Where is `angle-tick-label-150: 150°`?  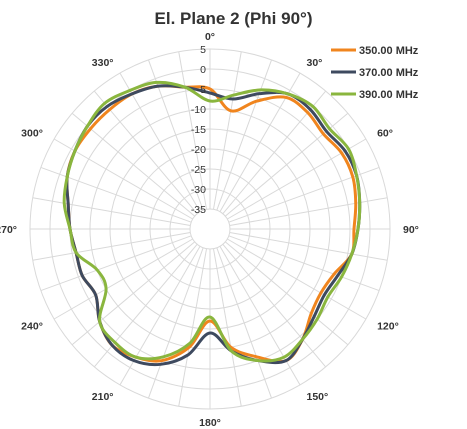 angle-tick-label-150: 150° is located at coordinates (318, 397).